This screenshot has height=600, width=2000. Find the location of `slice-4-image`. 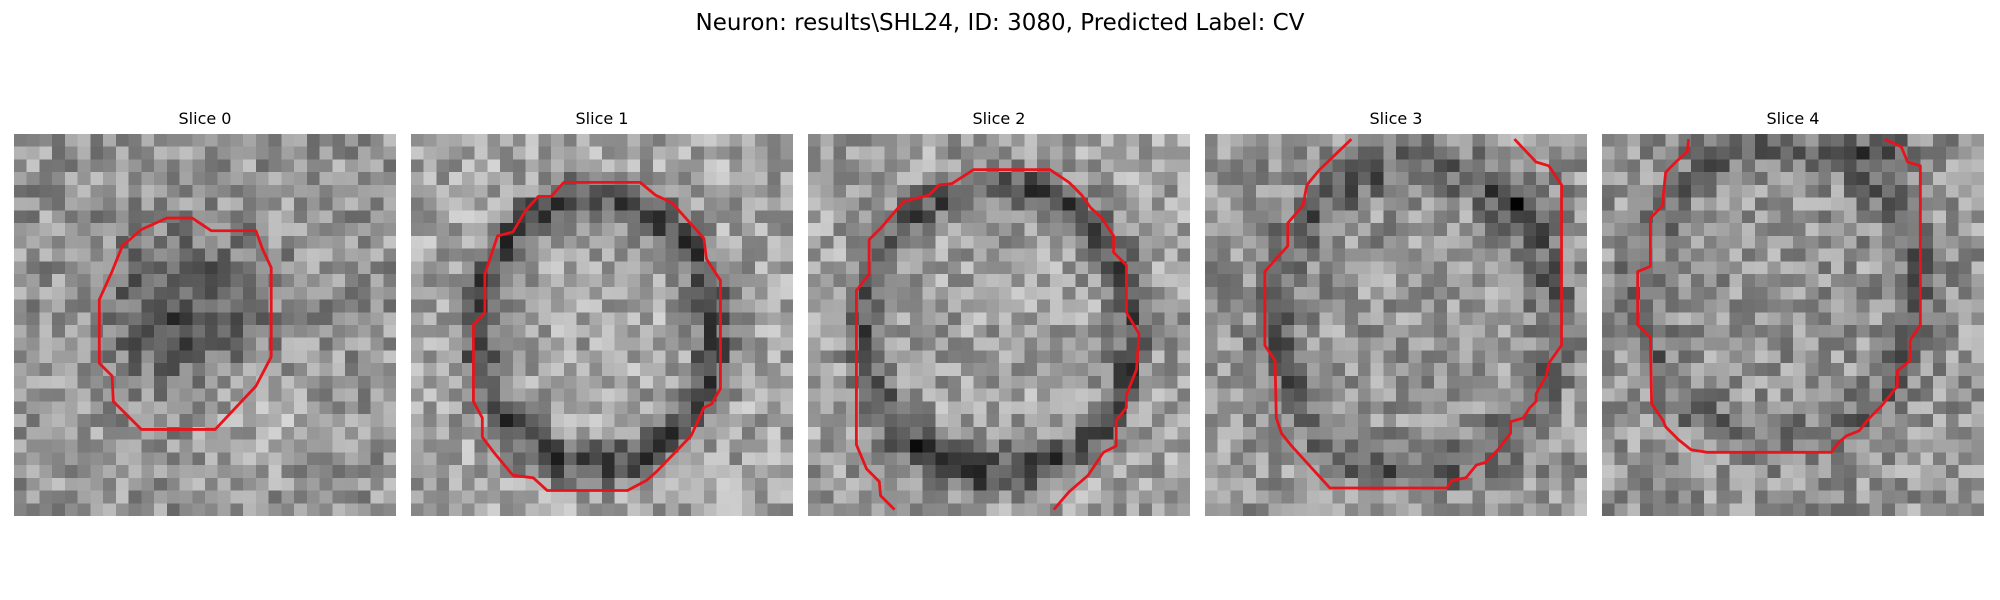

slice-4-image is located at coordinates (1793, 325).